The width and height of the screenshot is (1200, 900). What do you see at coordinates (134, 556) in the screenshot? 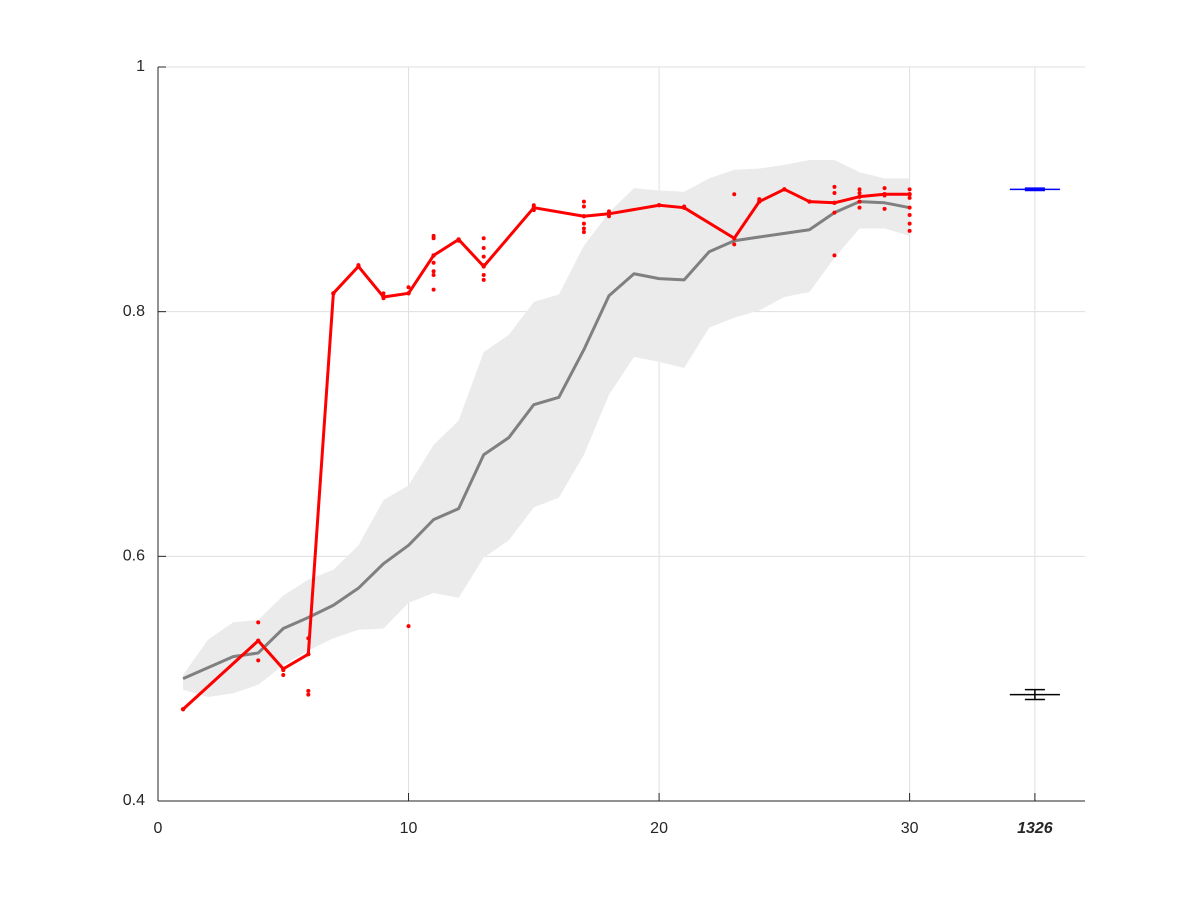
I see `y-tick-label: 0.6` at bounding box center [134, 556].